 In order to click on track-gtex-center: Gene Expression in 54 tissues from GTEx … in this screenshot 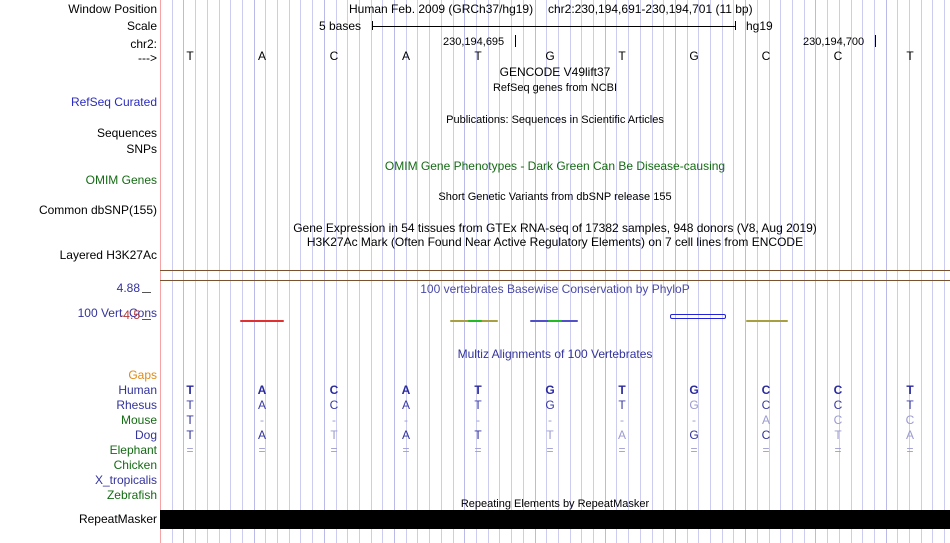, I will do `click(555, 228)`.